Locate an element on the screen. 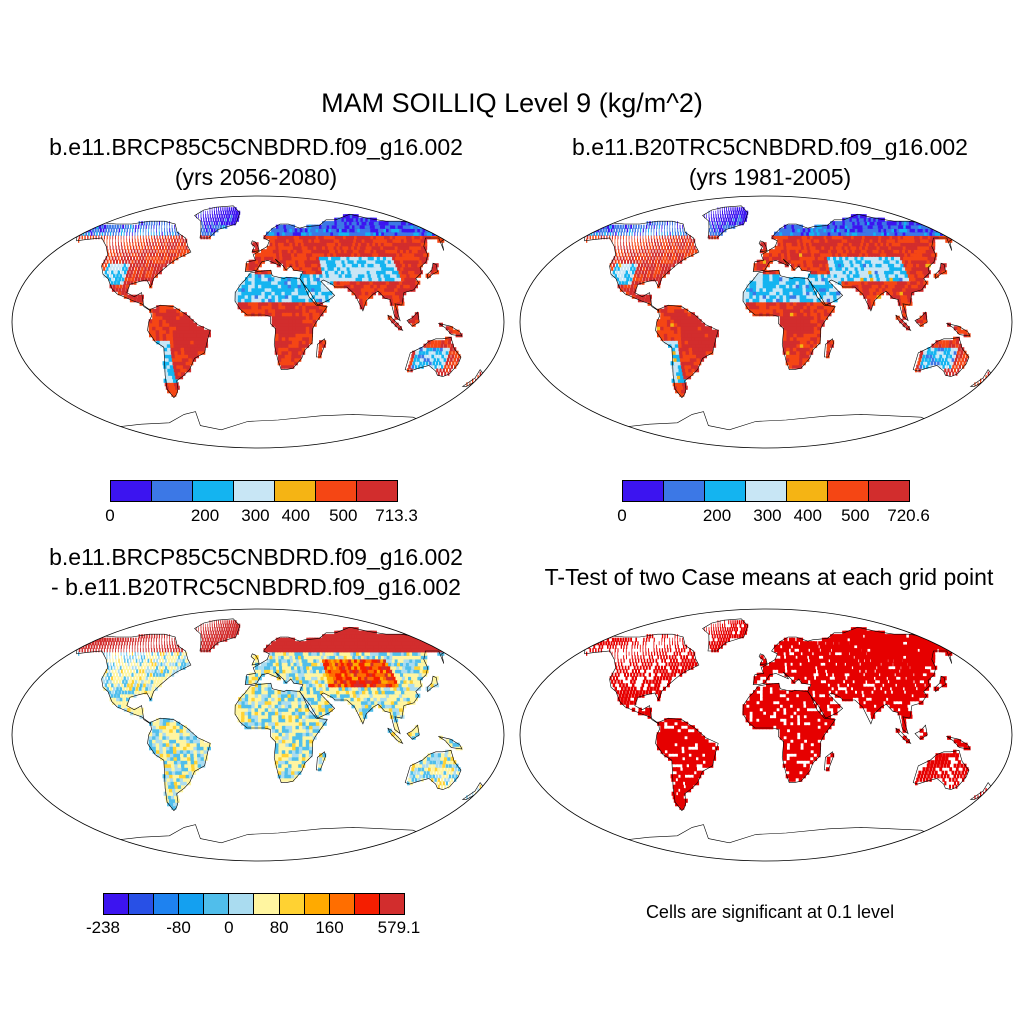 The image size is (1024, 1024). colorbar-tick-label: 713.3 is located at coordinates (396, 515).